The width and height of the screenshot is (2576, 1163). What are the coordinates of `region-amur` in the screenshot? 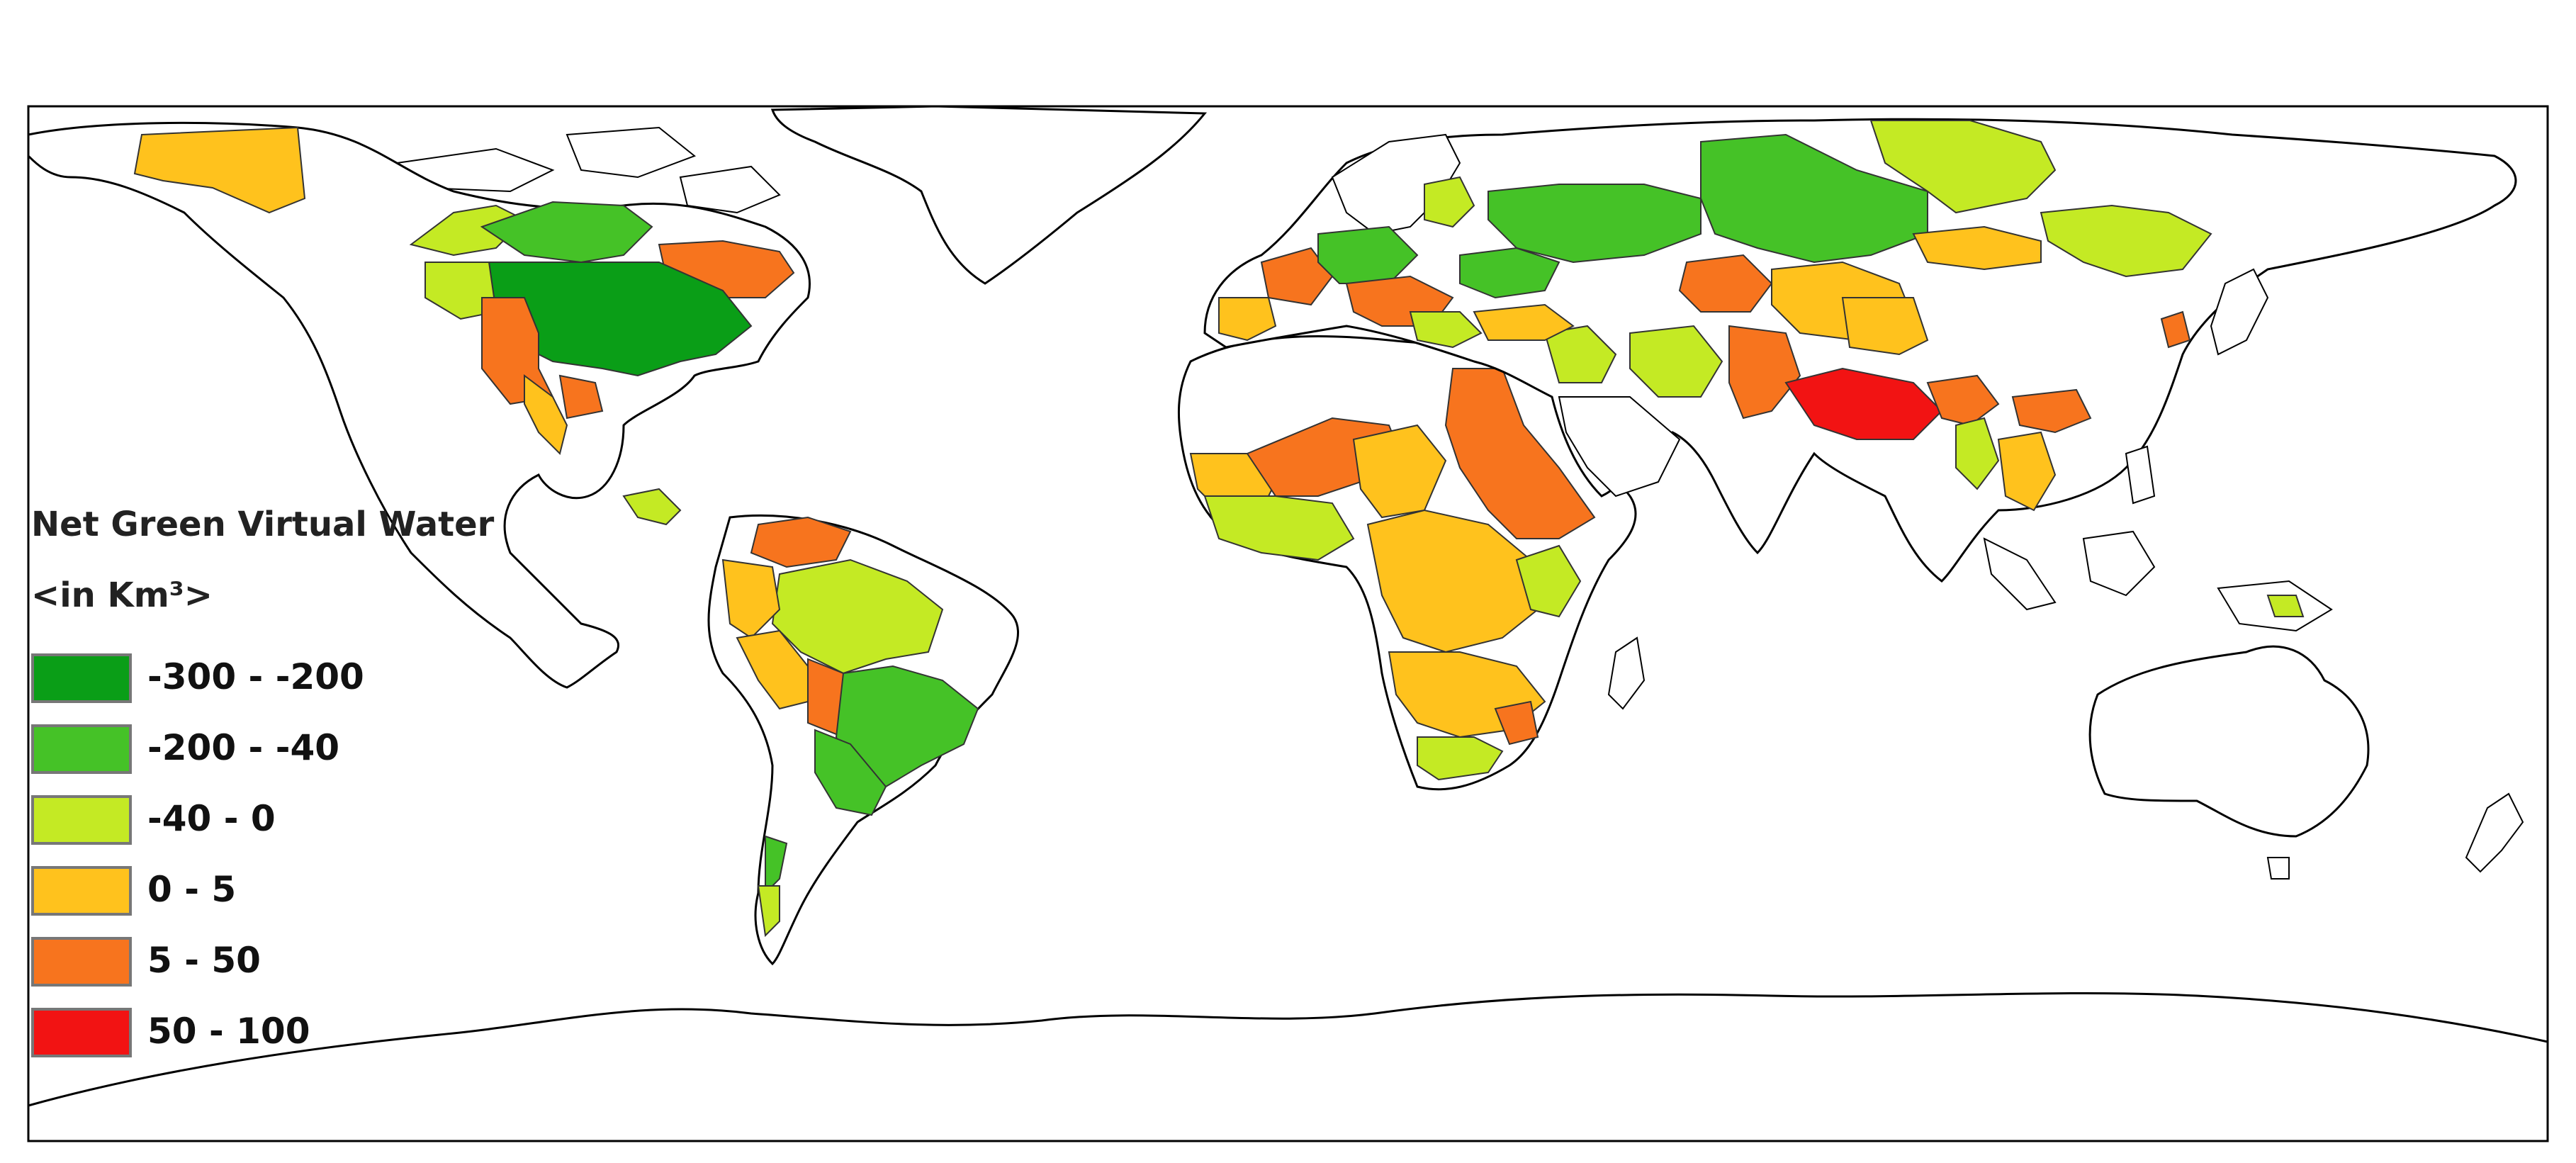 It's located at (2126, 241).